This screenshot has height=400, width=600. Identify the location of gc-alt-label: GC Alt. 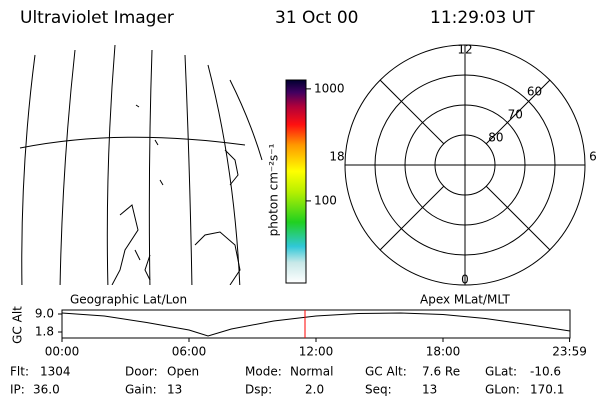
(18, 325).